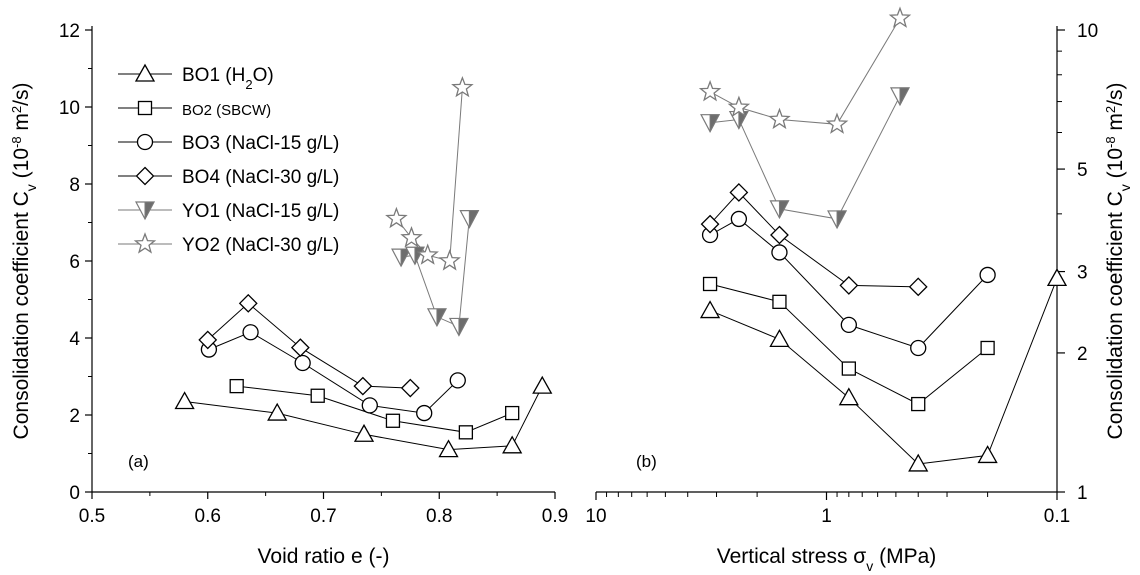 The image size is (1140, 575). I want to click on panel-b-line-bo4, so click(814, 239).